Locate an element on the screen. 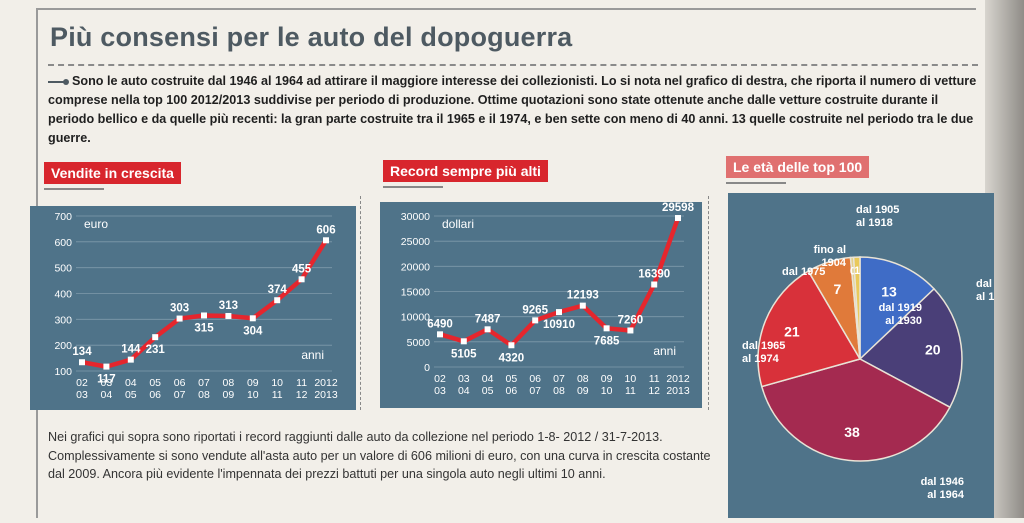  chart1-xtick-label-top: 09 is located at coordinates (253, 383).